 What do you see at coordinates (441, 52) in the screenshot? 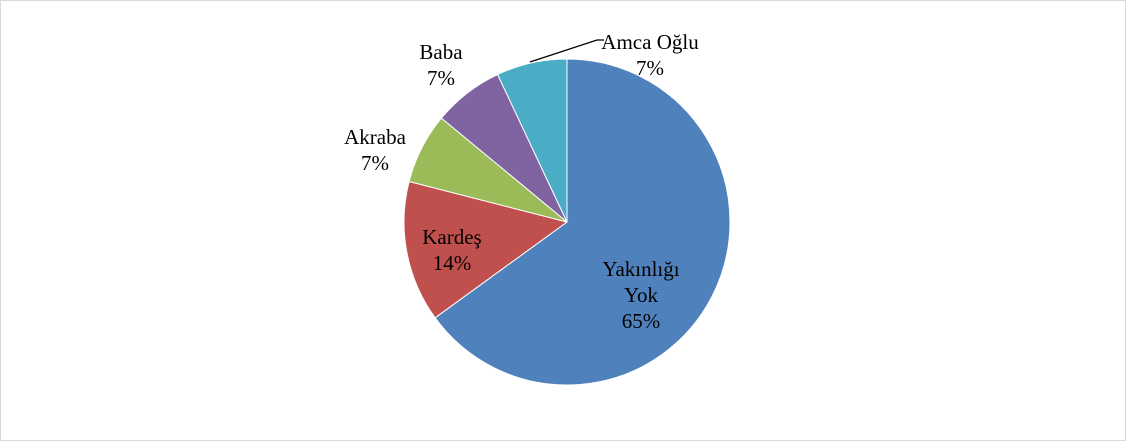
I see `category-label: Baba` at bounding box center [441, 52].